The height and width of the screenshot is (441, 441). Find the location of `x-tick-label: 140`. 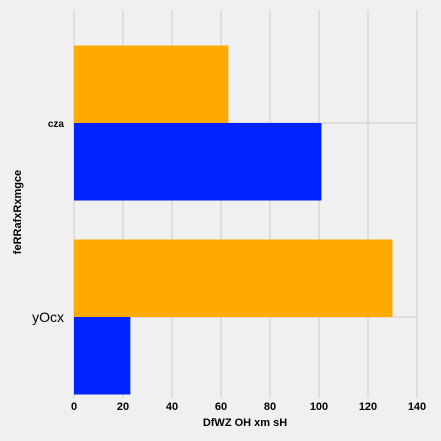

x-tick-label: 140 is located at coordinates (417, 407).